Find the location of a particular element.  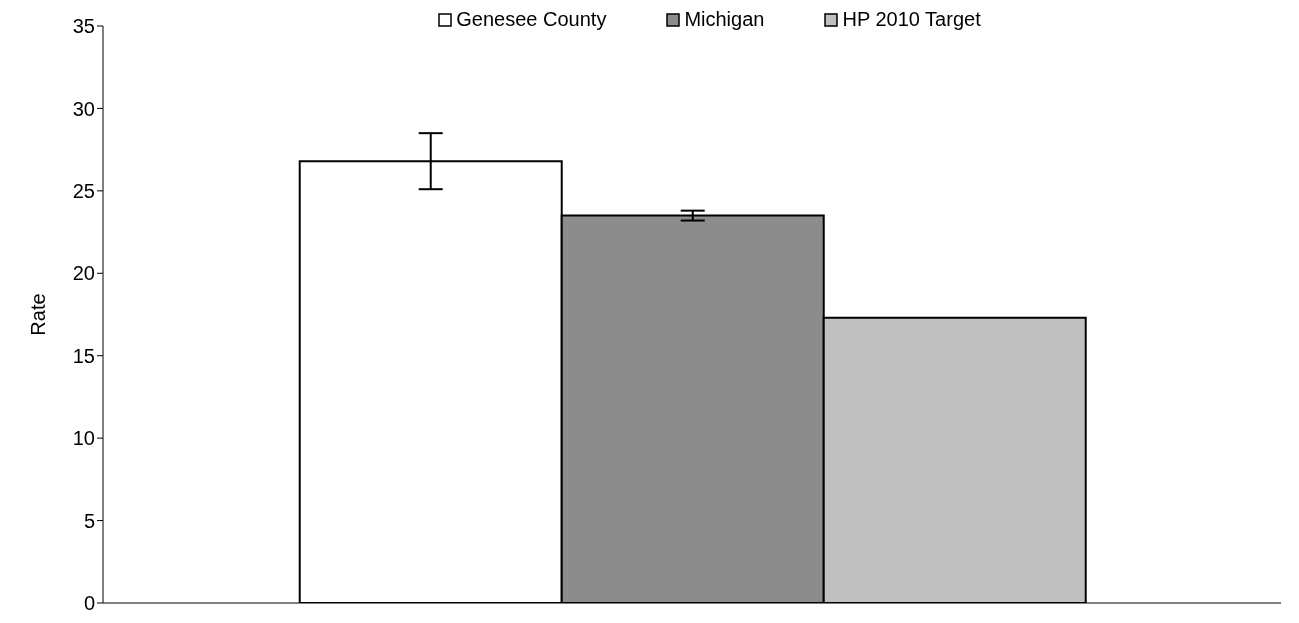

y-tick-label: 0 is located at coordinates (89, 603).